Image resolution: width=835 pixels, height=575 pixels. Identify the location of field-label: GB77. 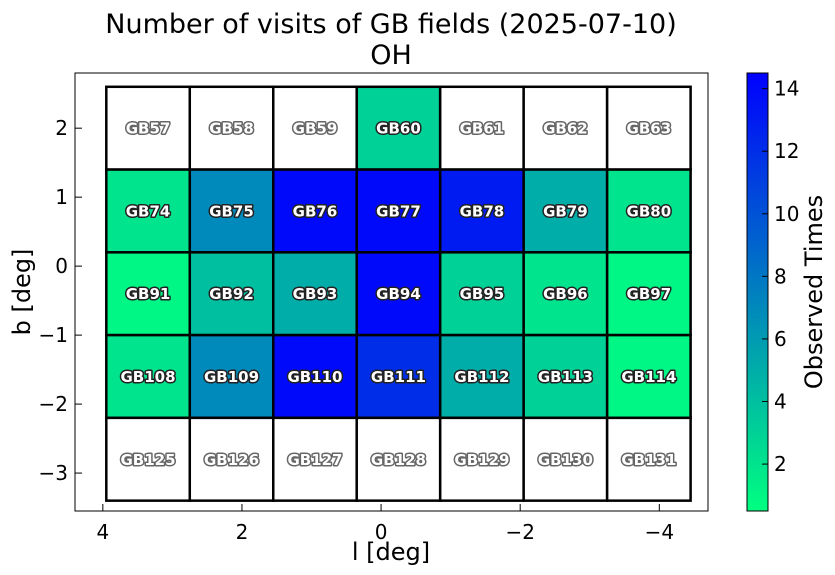
(398, 211).